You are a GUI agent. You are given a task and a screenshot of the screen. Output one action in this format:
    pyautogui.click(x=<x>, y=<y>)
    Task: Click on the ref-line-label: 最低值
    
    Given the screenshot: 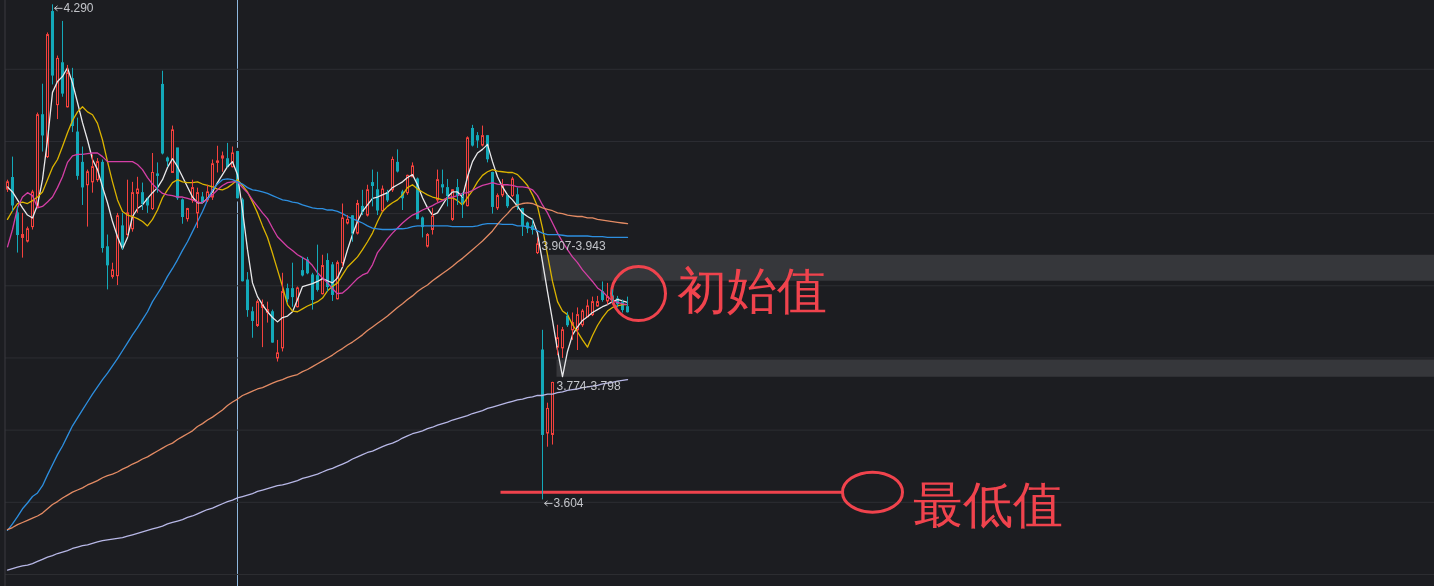 What is the action you would take?
    pyautogui.click(x=987, y=505)
    